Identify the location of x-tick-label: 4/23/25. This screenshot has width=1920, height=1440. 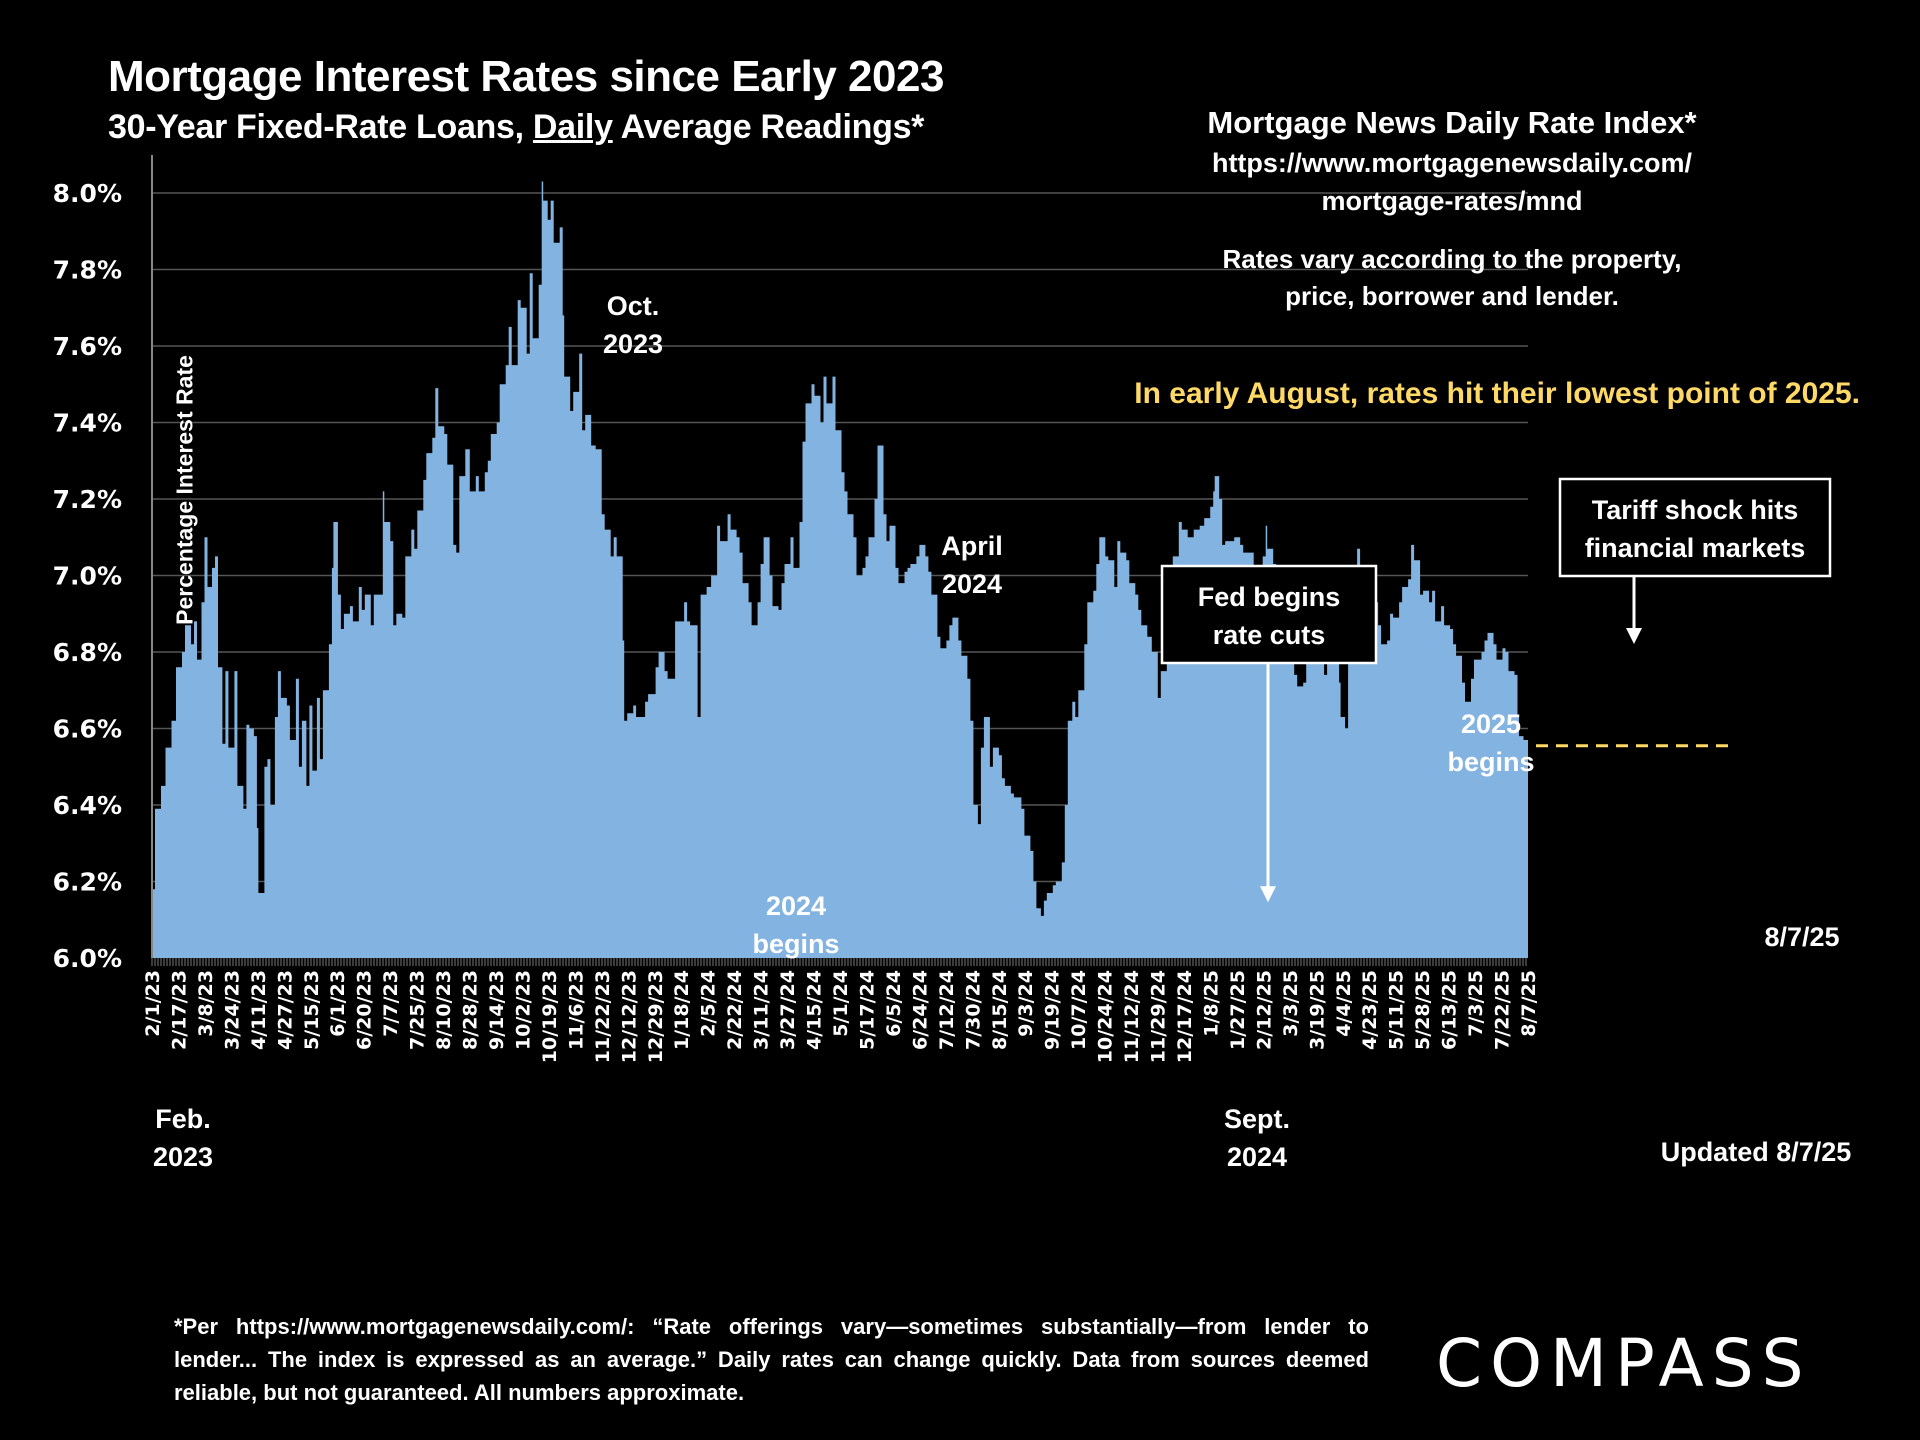
(1370, 1010).